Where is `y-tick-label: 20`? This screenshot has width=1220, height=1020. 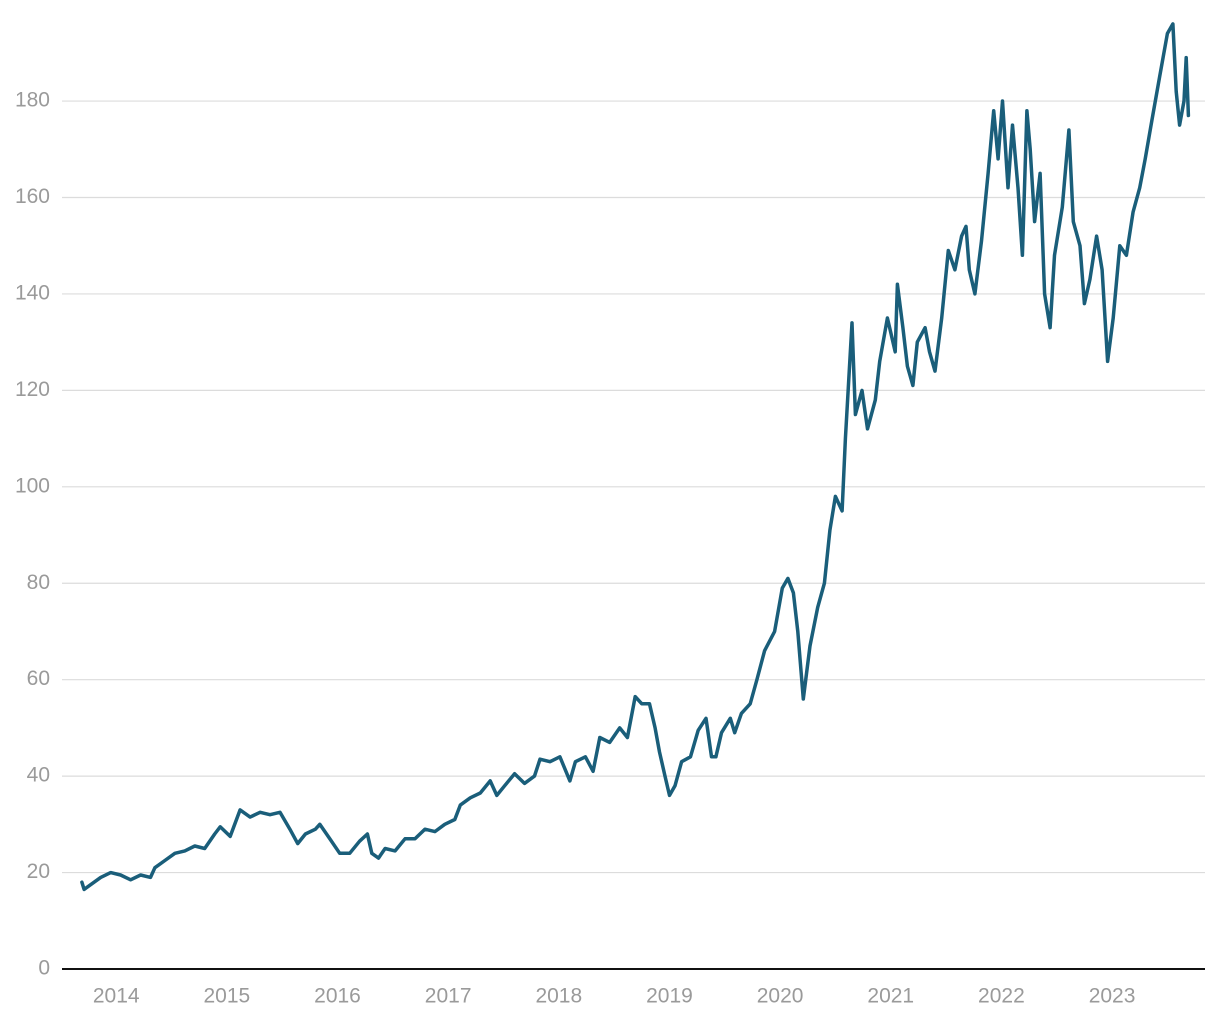 y-tick-label: 20 is located at coordinates (38, 871).